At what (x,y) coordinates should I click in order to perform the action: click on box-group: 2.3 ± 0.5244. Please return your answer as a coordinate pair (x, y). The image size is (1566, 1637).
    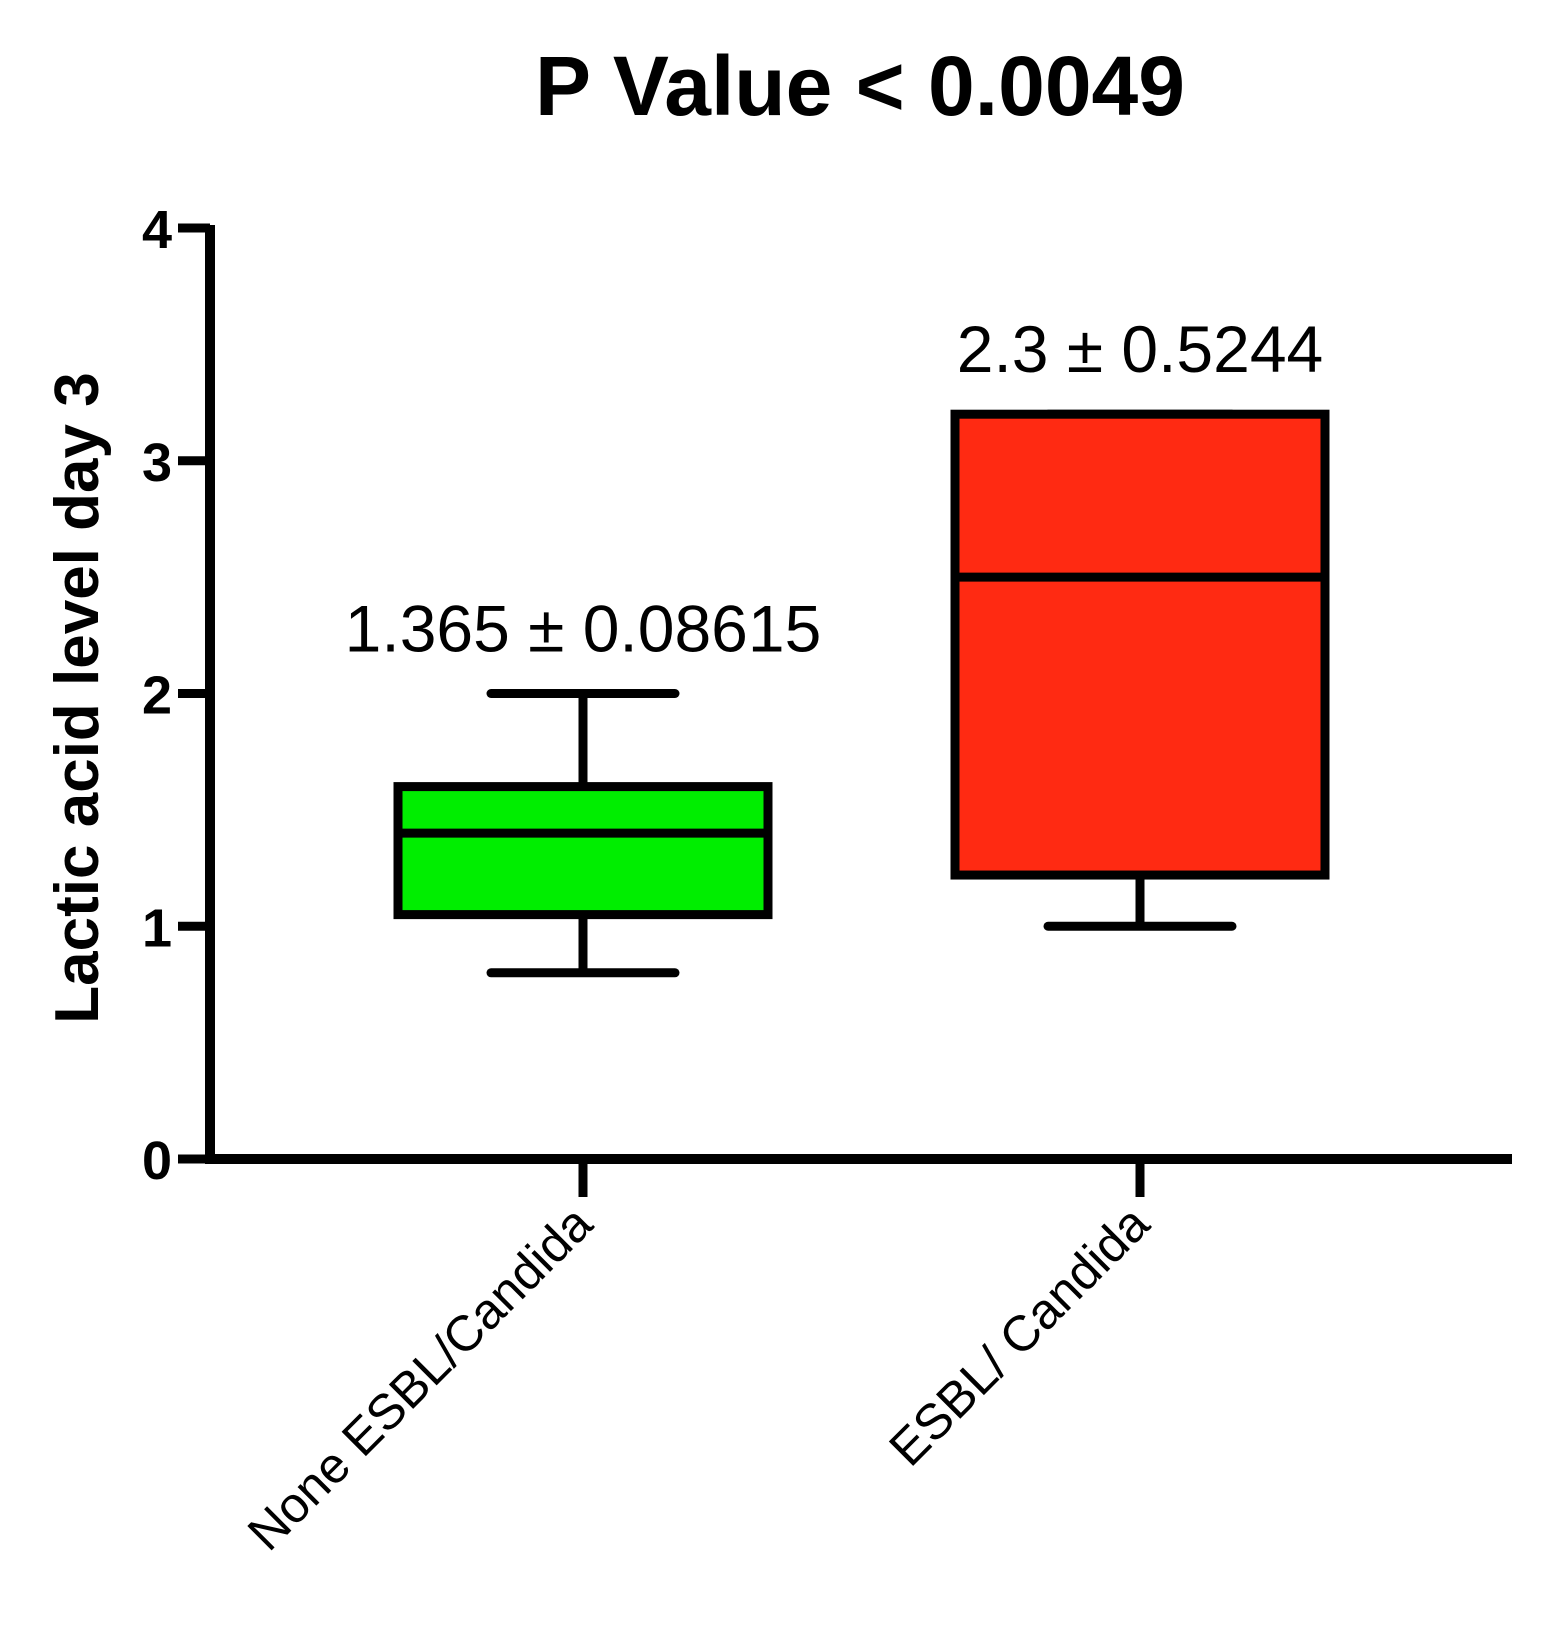
    Looking at the image, I should click on (1140, 621).